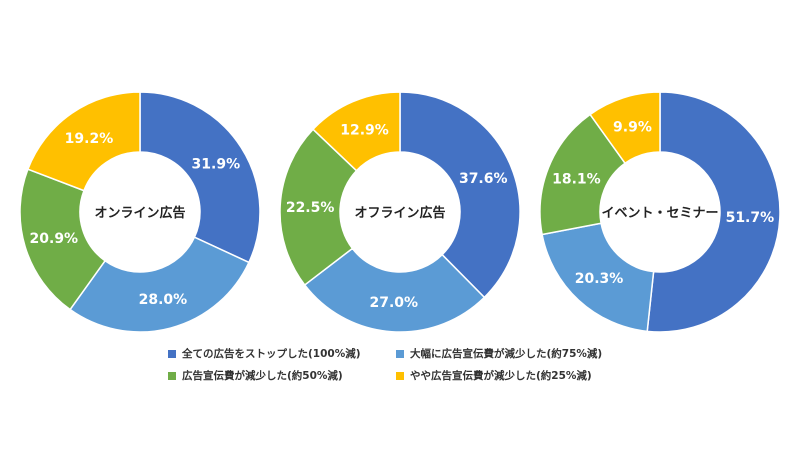 Image resolution: width=800 pixels, height=450 pixels. I want to click on data-label-event-reduced-50: 18.1%, so click(576, 180).